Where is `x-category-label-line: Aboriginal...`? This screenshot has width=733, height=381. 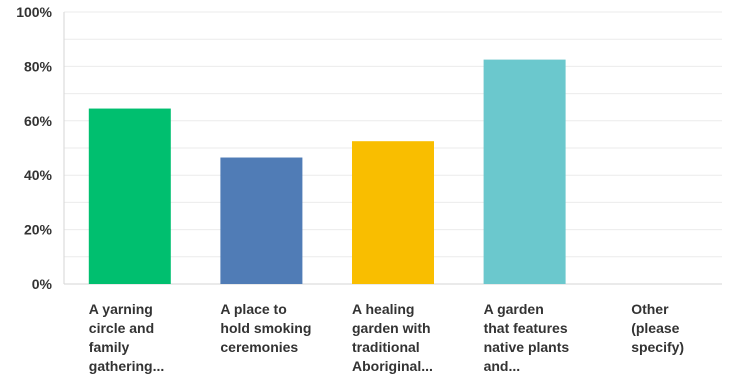
x-category-label-line: Aboriginal... is located at coordinates (392, 366).